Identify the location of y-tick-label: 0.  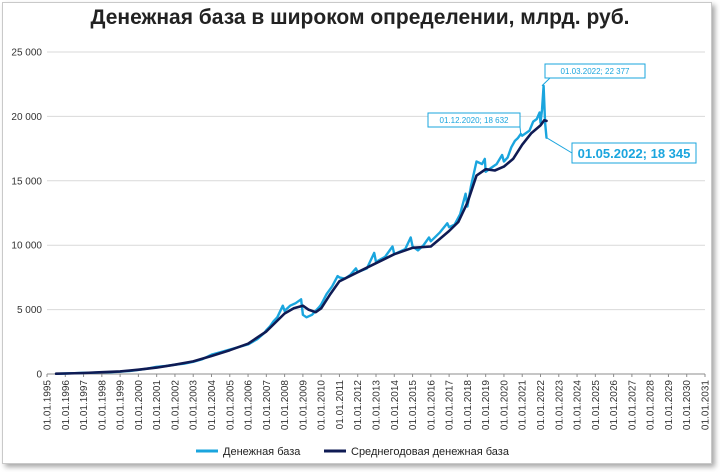
(39, 375).